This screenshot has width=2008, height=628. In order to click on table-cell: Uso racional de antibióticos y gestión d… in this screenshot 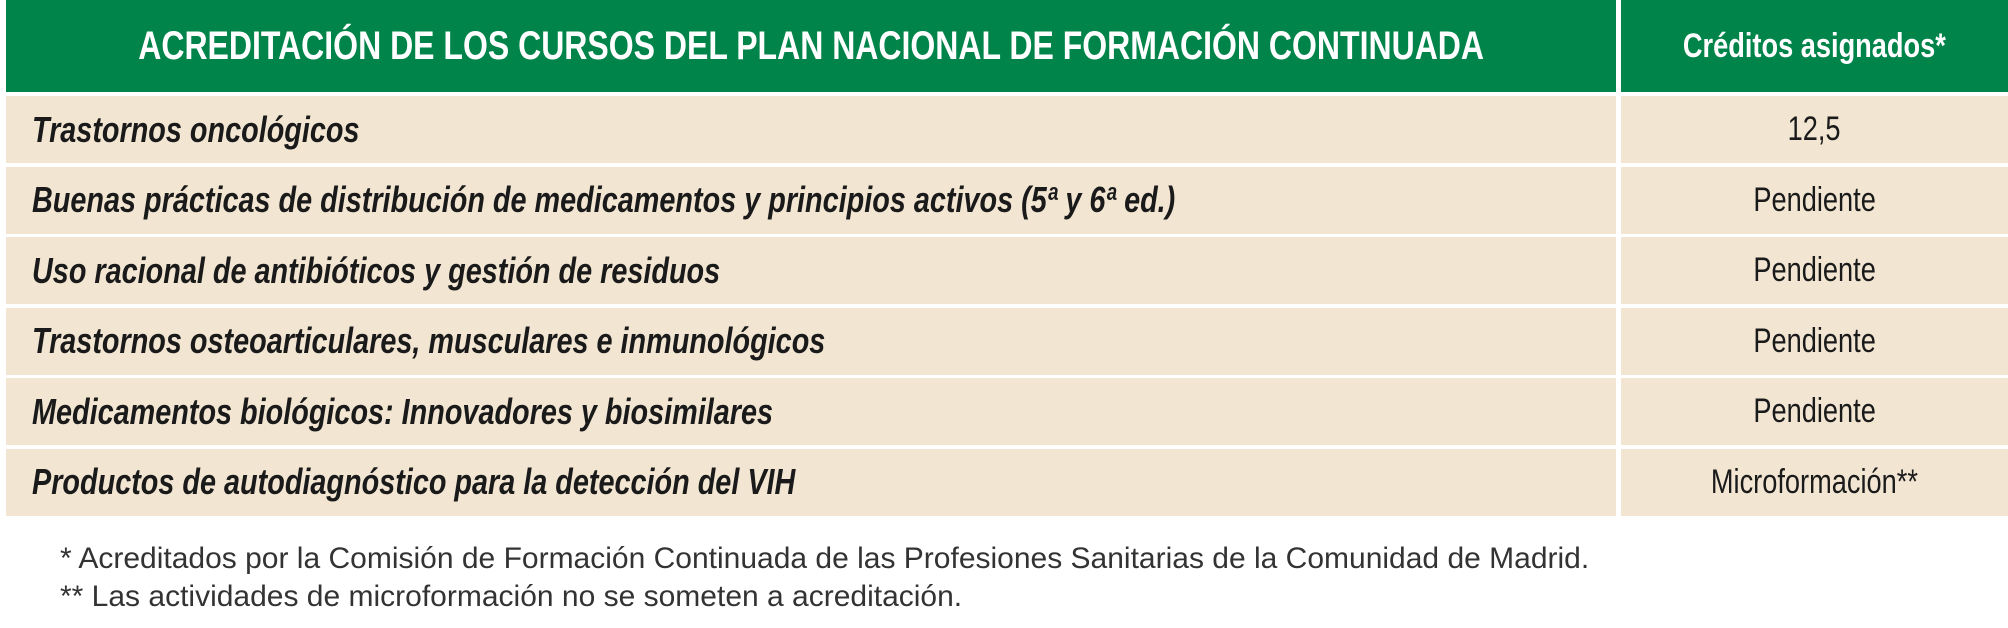, I will do `click(811, 270)`.